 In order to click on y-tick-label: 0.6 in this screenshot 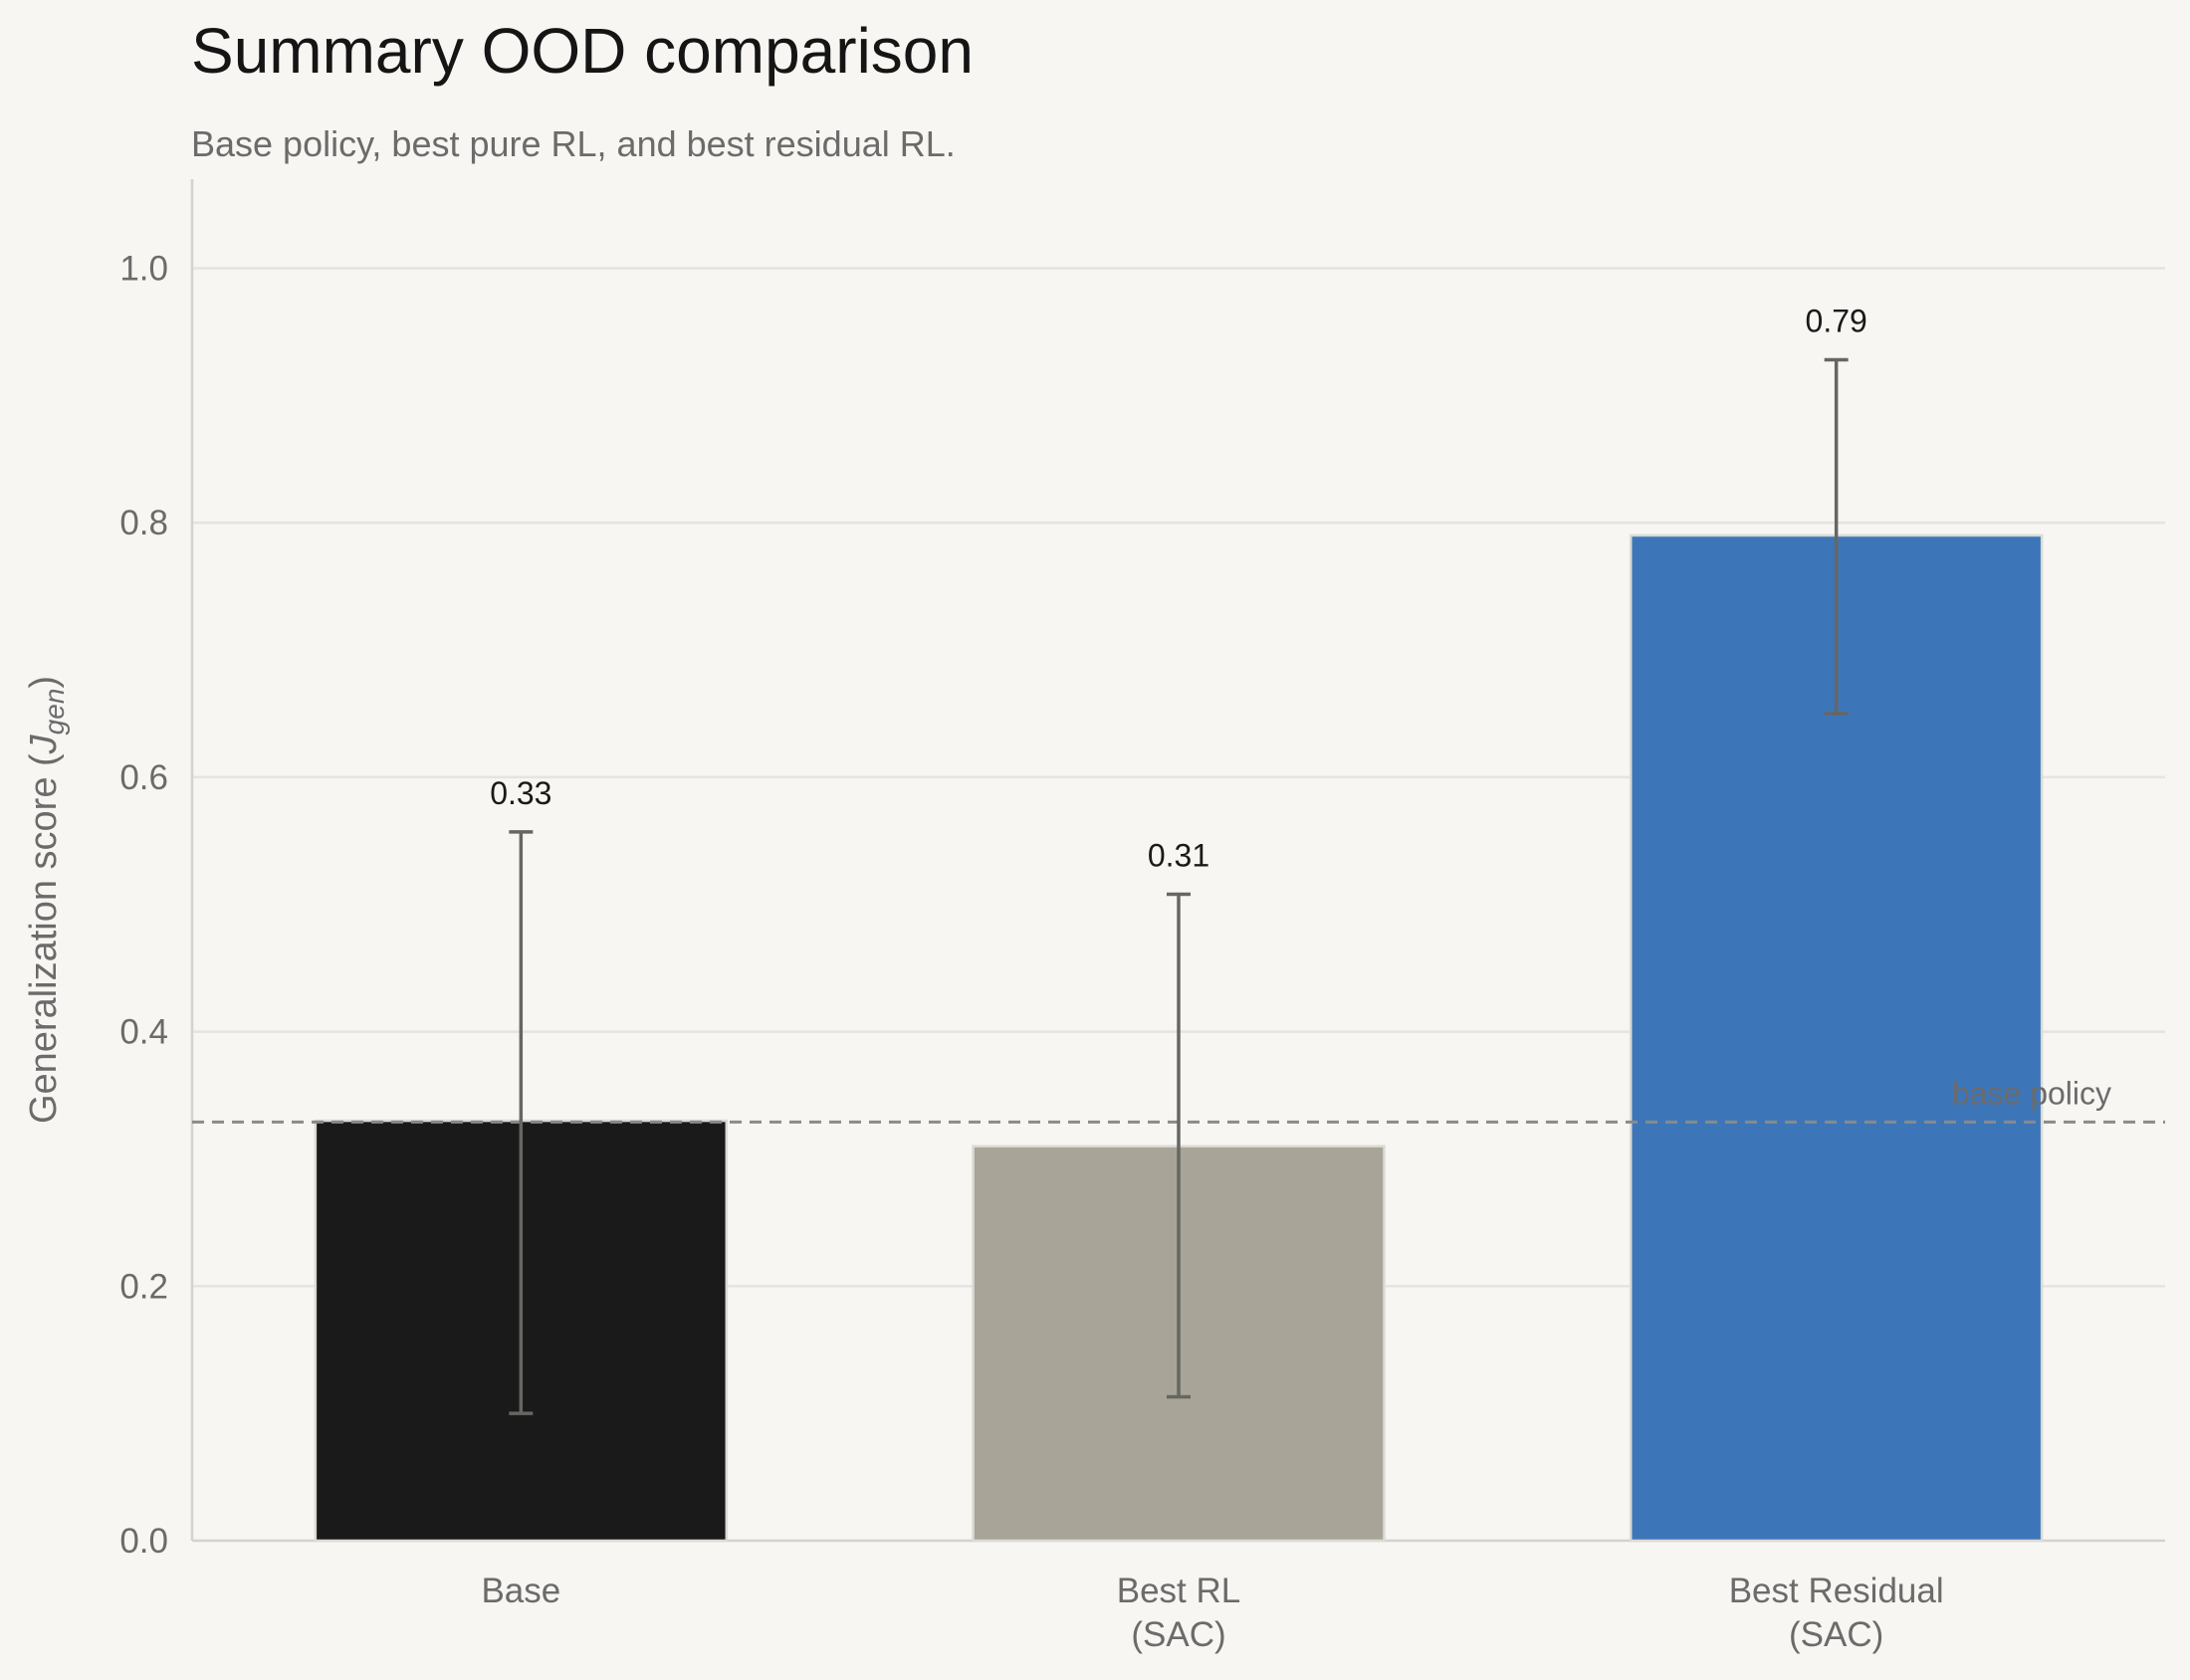, I will do `click(143, 777)`.